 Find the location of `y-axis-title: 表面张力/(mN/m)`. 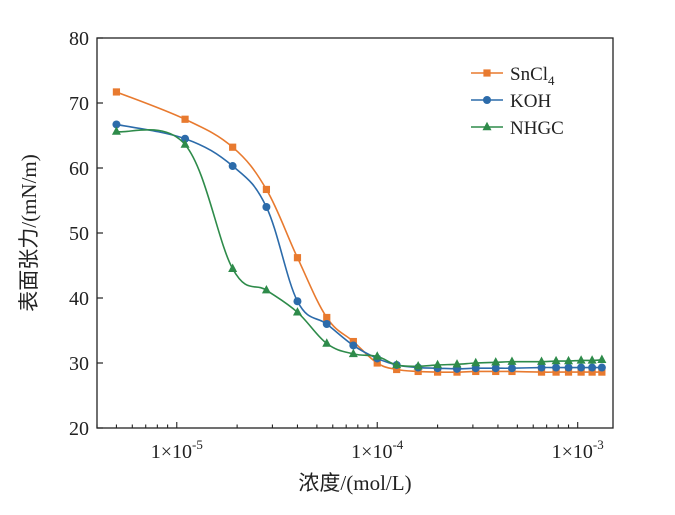

y-axis-title: 表面张力/(mN/m) is located at coordinates (29, 233).